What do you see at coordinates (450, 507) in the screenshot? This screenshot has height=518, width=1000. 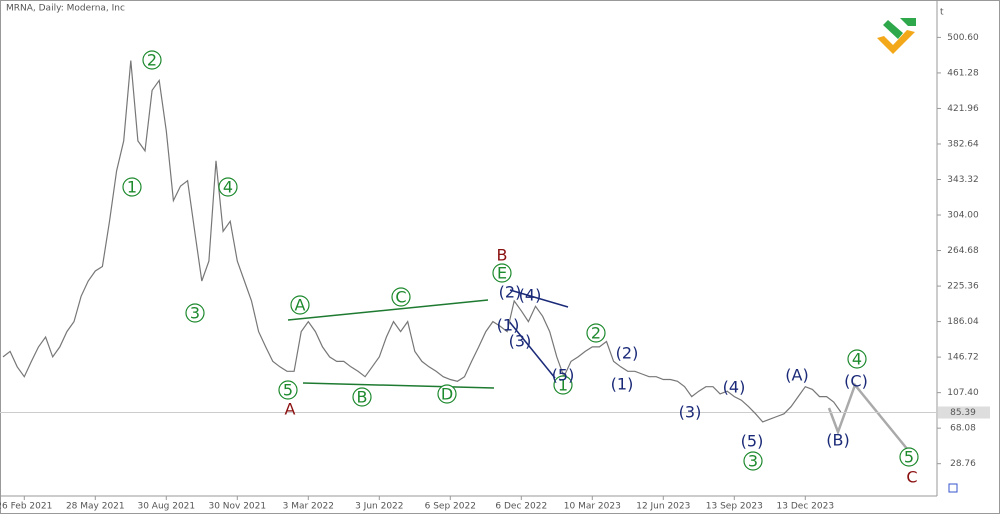 I see `x-tick-label: 6 Sep 2022` at bounding box center [450, 507].